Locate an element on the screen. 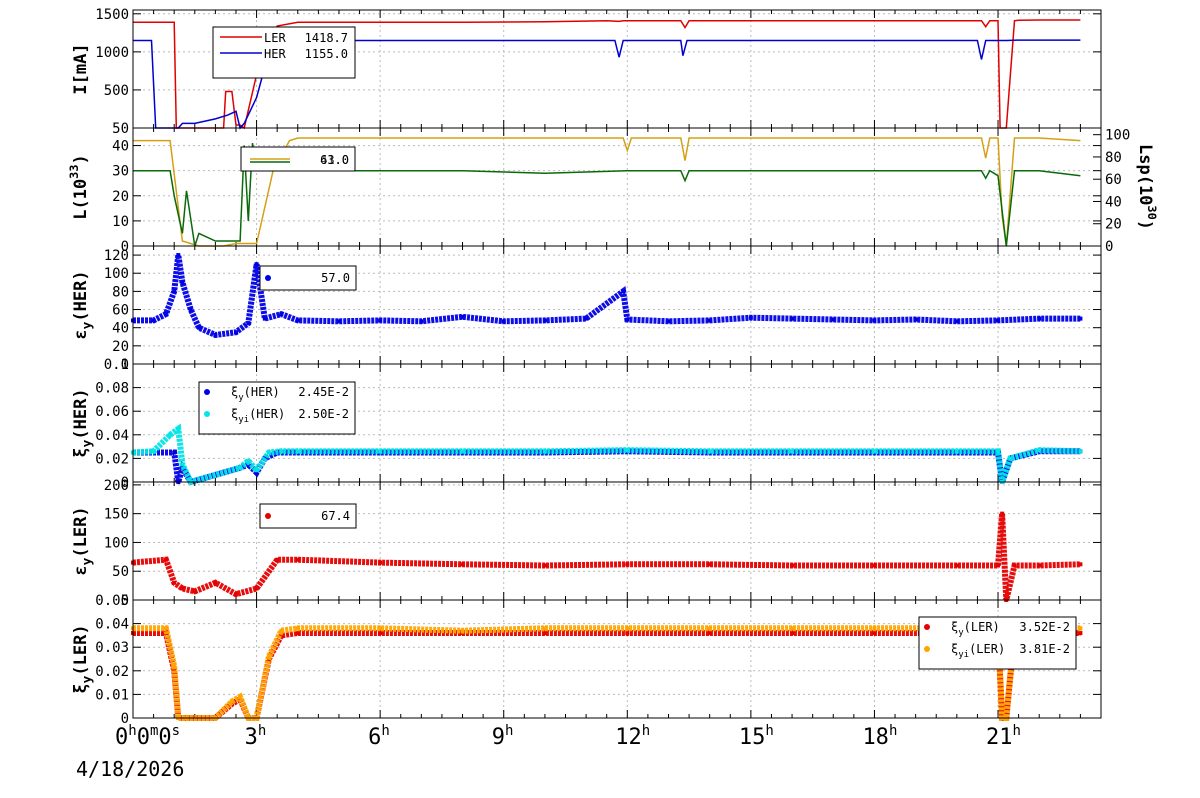  panel-emit_her: 0 20 40 60 80 100 120 εy(HER) 57.0 is located at coordinates (586, 309).